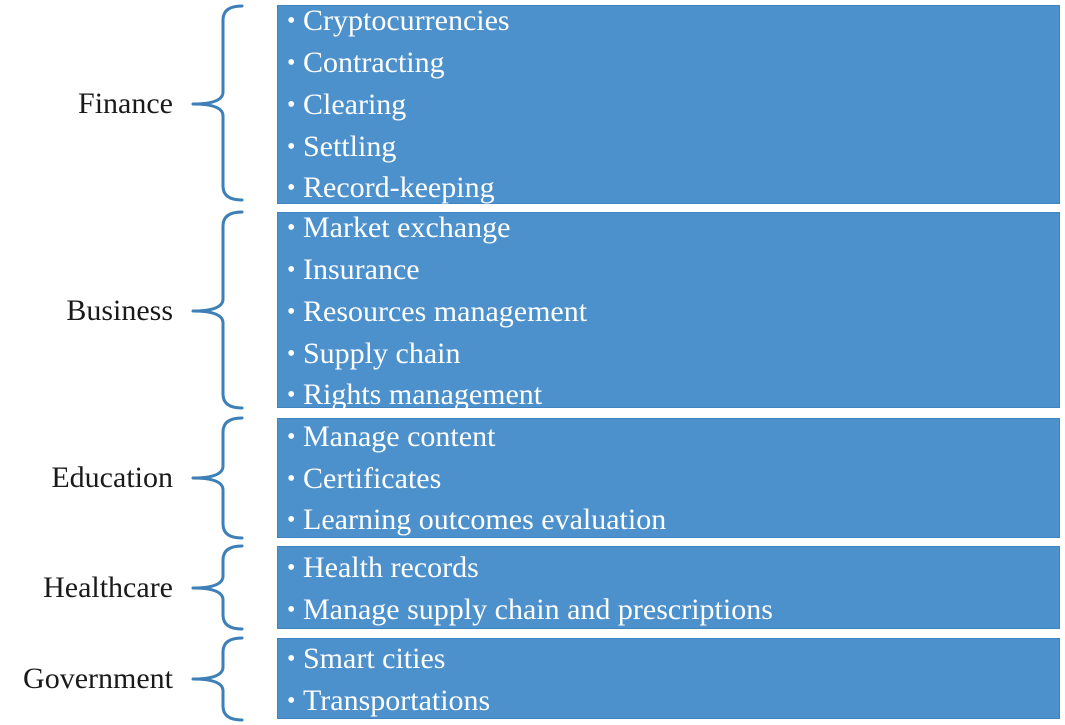  I want to click on list-item-text: Health records, so click(391, 567).